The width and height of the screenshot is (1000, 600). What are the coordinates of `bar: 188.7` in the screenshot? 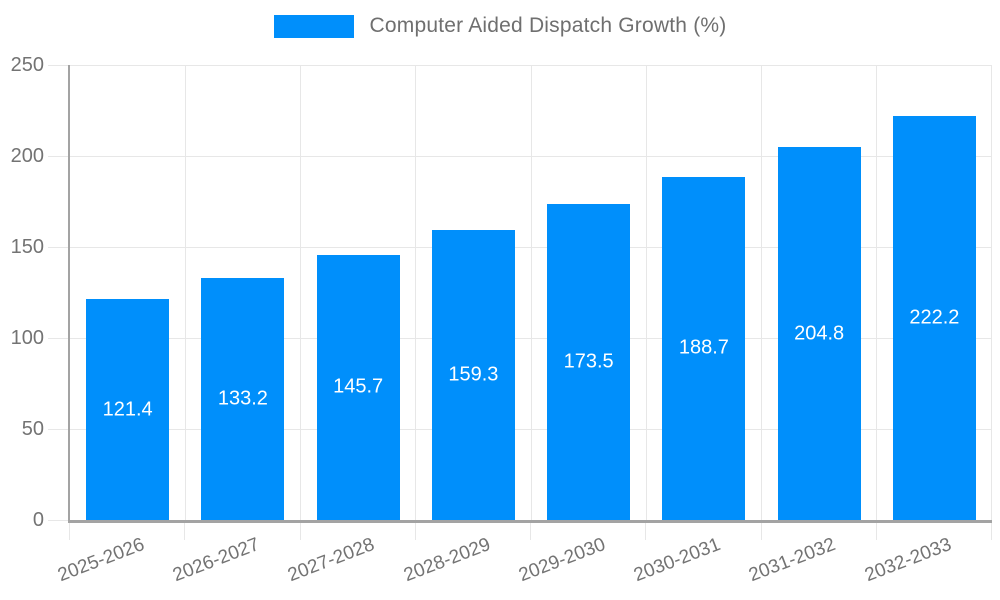 It's located at (704, 348).